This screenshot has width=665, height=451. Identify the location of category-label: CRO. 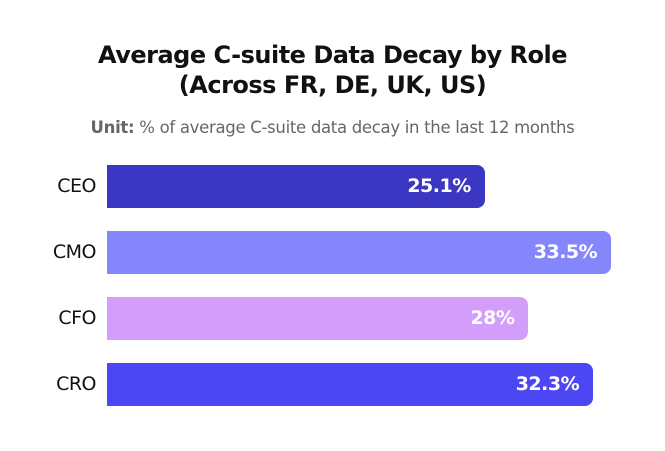
(76, 384).